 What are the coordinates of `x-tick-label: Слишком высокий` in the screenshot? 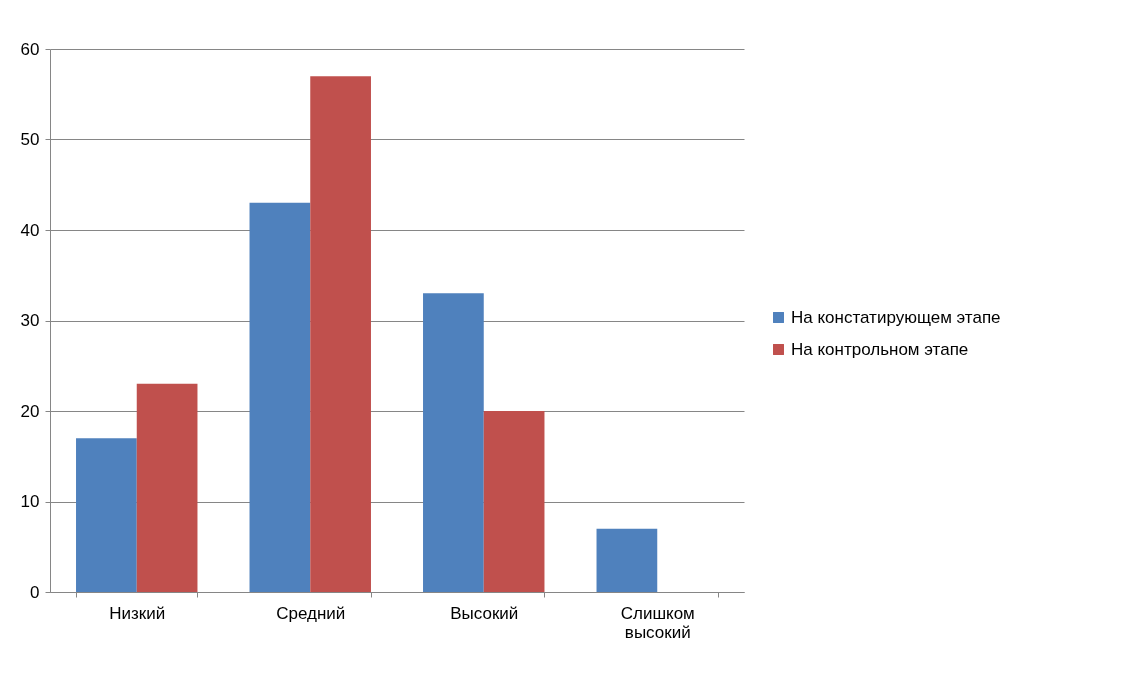 It's located at (657, 622).